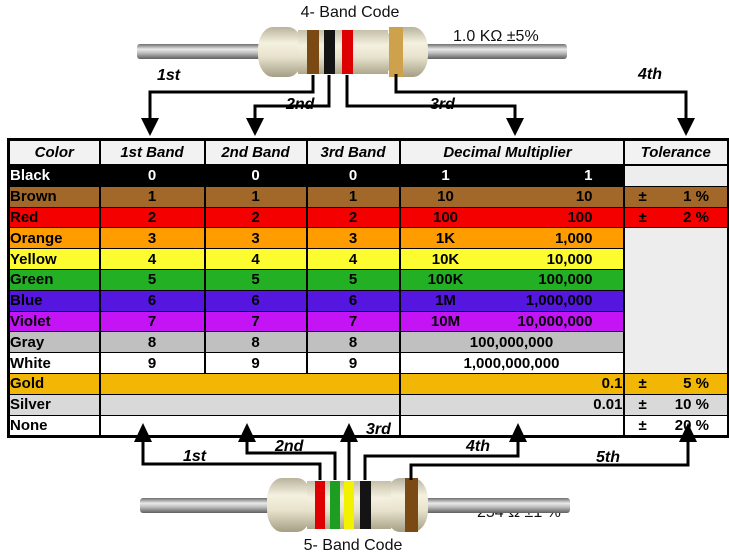  I want to click on color-name-cell: Gold, so click(54, 383).